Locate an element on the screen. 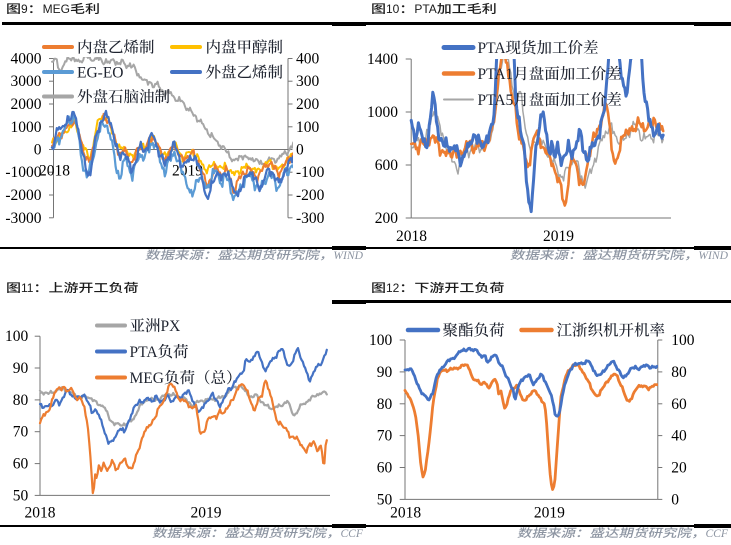 The width and height of the screenshot is (731, 545). svg-text: 3000 is located at coordinates (26, 81).